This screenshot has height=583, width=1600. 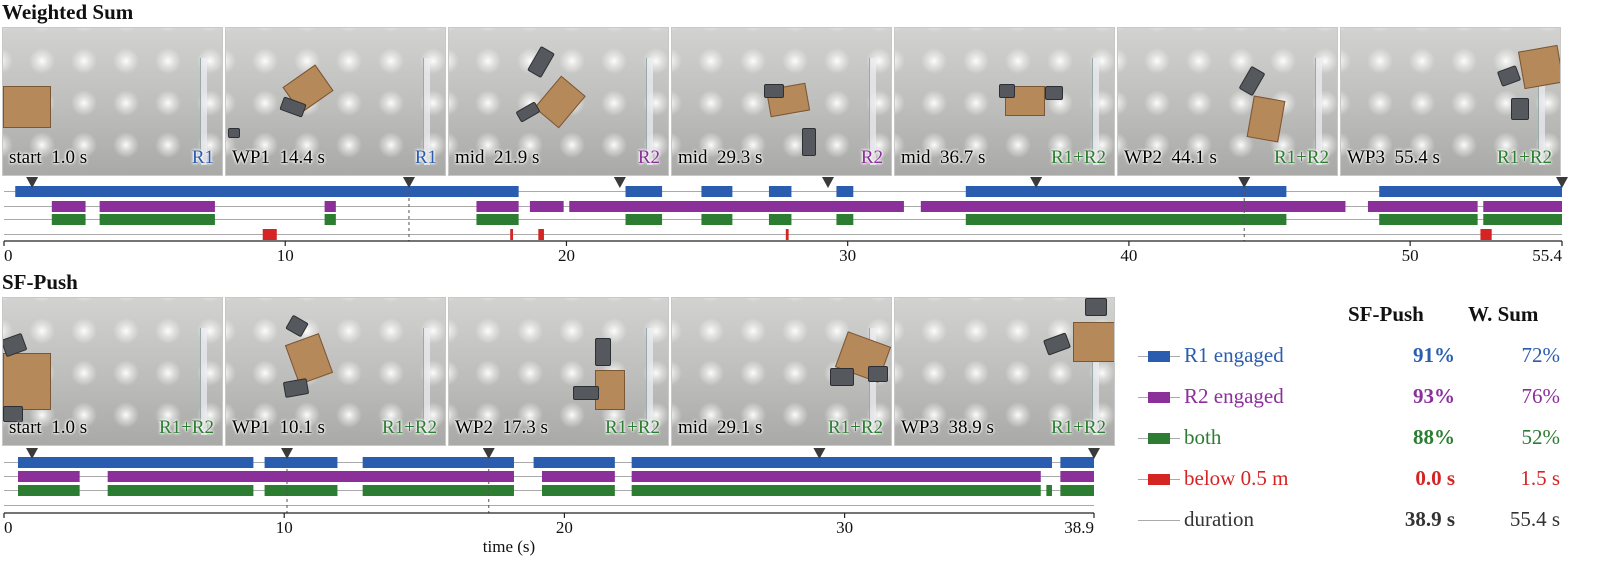 I want to click on weighted-sum-frame: WP3 55.4 s R1+R2, so click(x=1450, y=101).